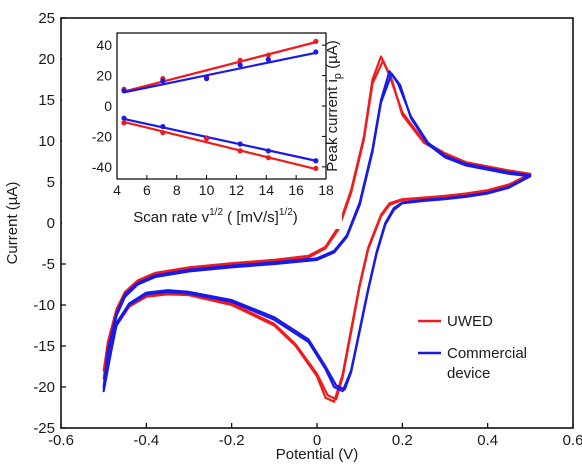 Image resolution: width=582 pixels, height=464 pixels. I want to click on main-x-ticks: -0.6 -0.4 -0.2 0 0.2 0.4 0.6, so click(315, 436).